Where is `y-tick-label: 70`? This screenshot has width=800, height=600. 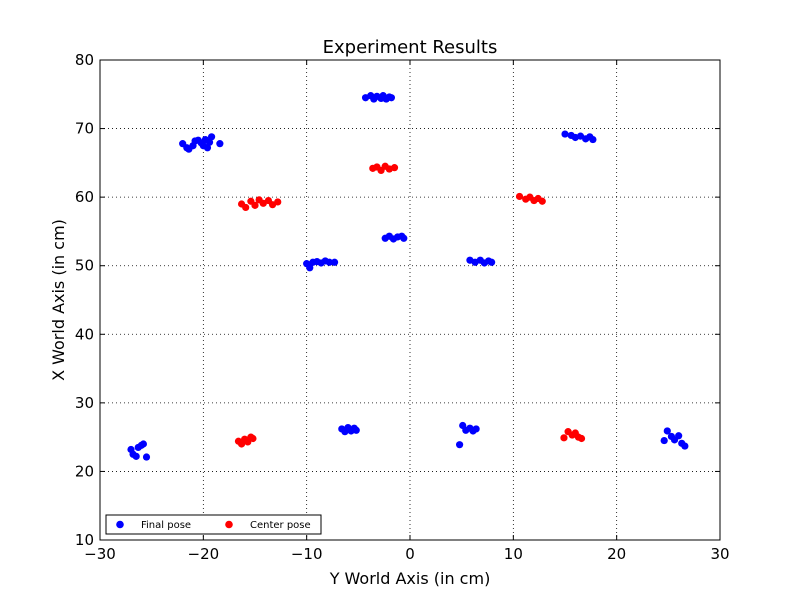 y-tick-label: 70 is located at coordinates (84, 129).